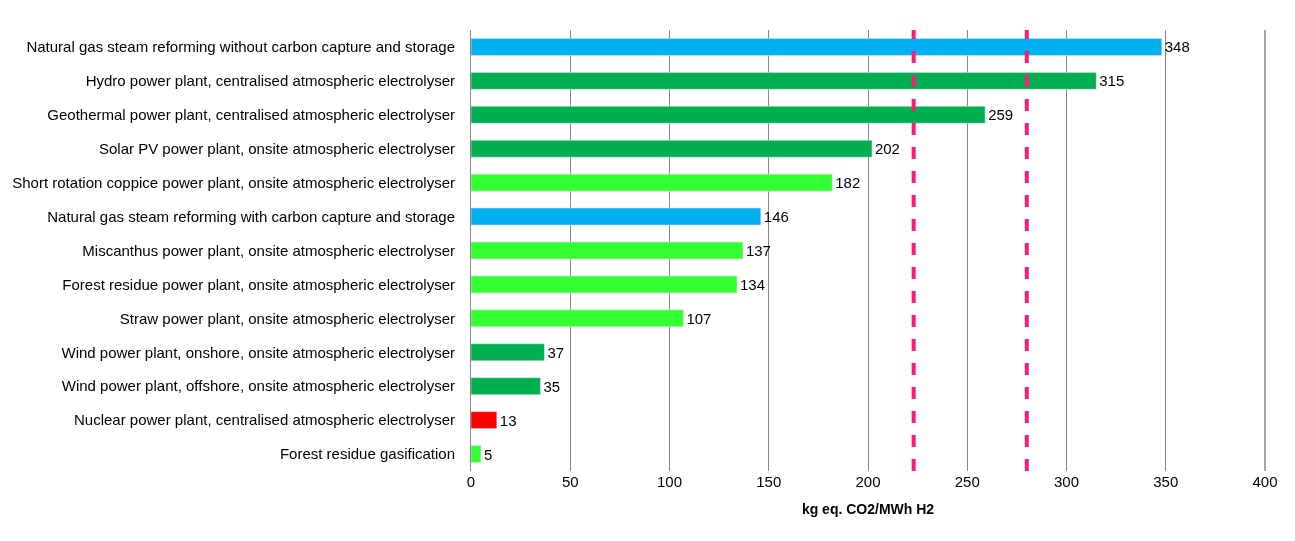 This screenshot has width=1295, height=541. Describe the element at coordinates (552, 386) in the screenshot. I see `data-label: 35` at that location.